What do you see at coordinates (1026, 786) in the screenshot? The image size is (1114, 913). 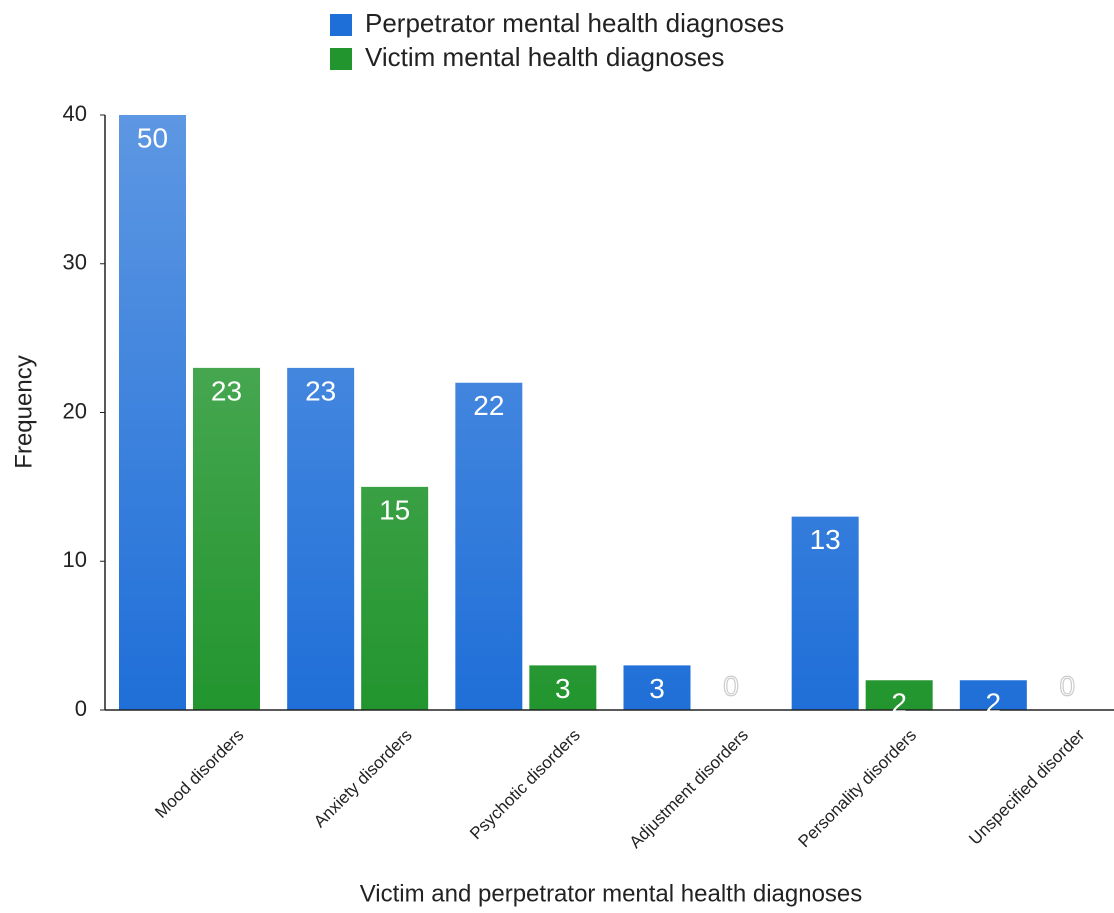 I see `x-tick-label: Unspecified disorder` at bounding box center [1026, 786].